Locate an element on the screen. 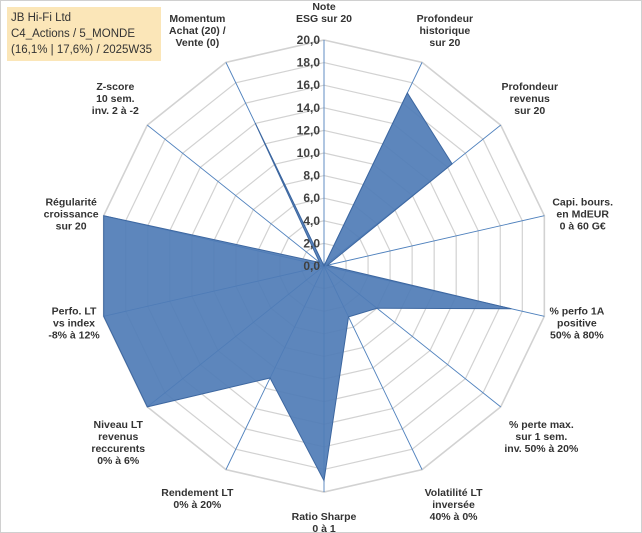 Image resolution: width=642 pixels, height=533 pixels. axis-label: Régularité croissance sur 20 is located at coordinates (71, 215).